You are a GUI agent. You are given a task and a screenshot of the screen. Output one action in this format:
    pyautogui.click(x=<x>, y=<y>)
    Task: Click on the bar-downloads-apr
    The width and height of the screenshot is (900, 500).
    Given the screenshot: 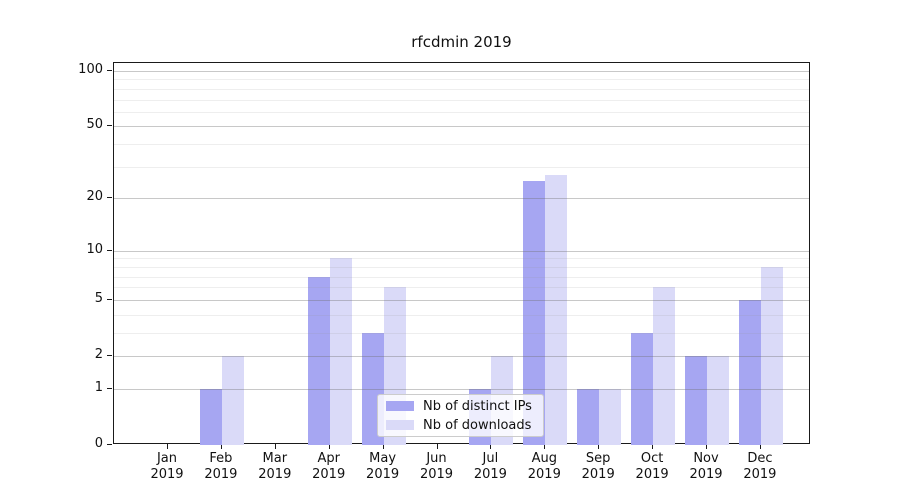 What is the action you would take?
    pyautogui.click(x=340, y=351)
    